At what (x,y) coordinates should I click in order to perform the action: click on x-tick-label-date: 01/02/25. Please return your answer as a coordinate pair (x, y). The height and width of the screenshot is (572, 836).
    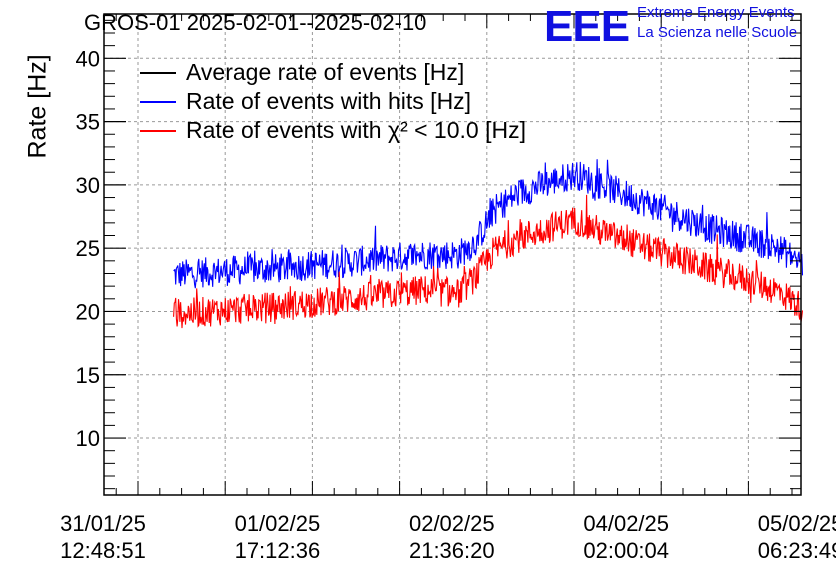
    Looking at the image, I should click on (278, 523).